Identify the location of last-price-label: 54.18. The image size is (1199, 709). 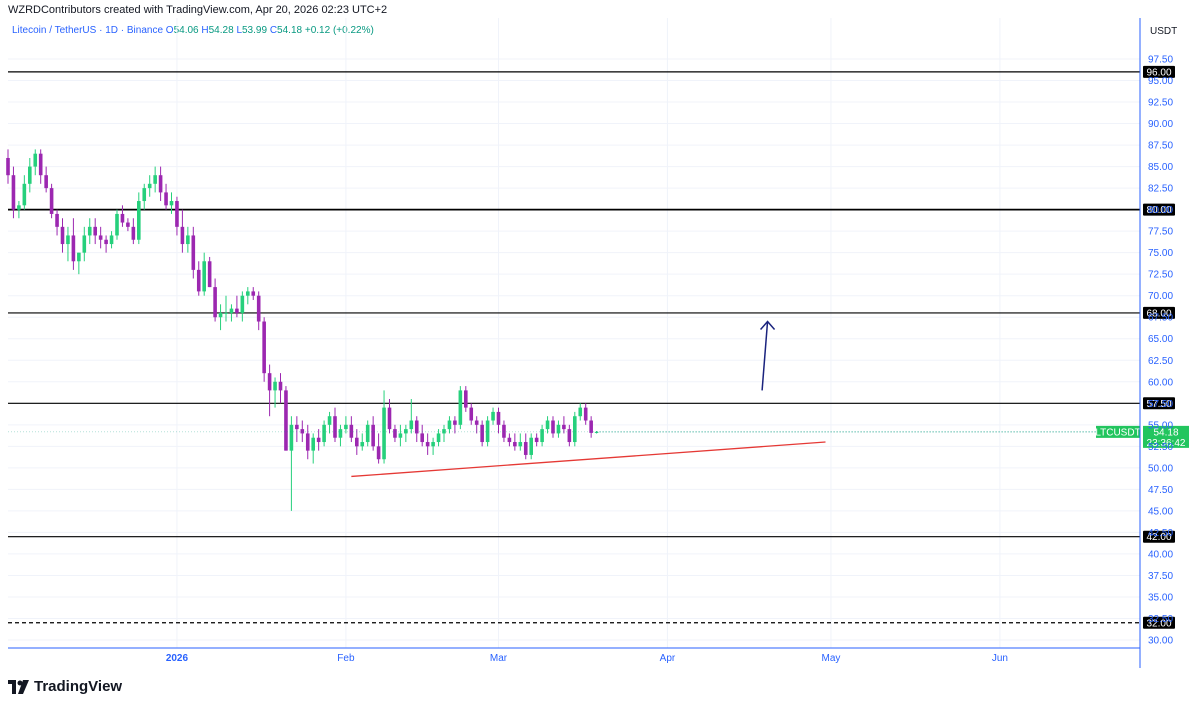
(1165, 432).